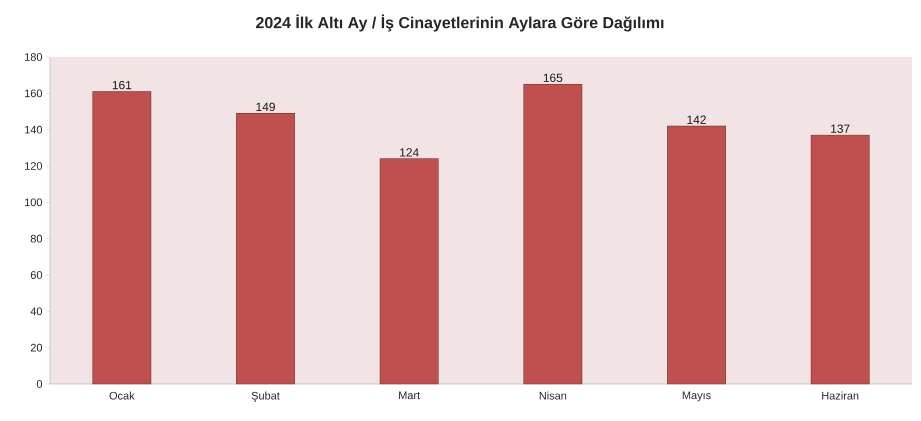 The width and height of the screenshot is (921, 421). What do you see at coordinates (33, 57) in the screenshot?
I see `y-tick-label: 180` at bounding box center [33, 57].